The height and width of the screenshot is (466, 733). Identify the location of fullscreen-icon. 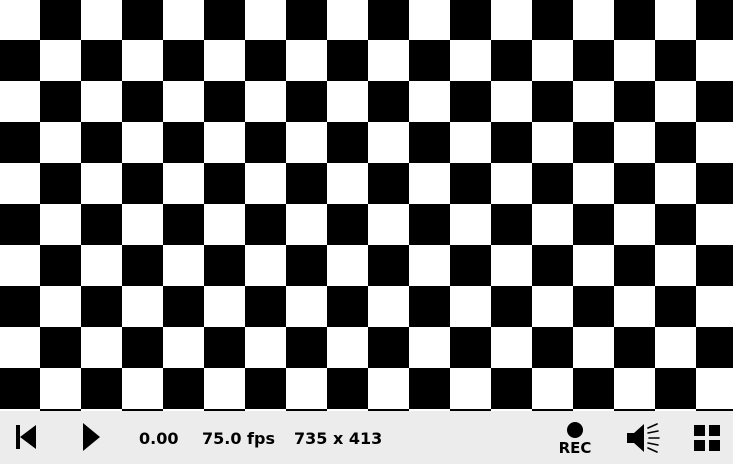
(707, 438).